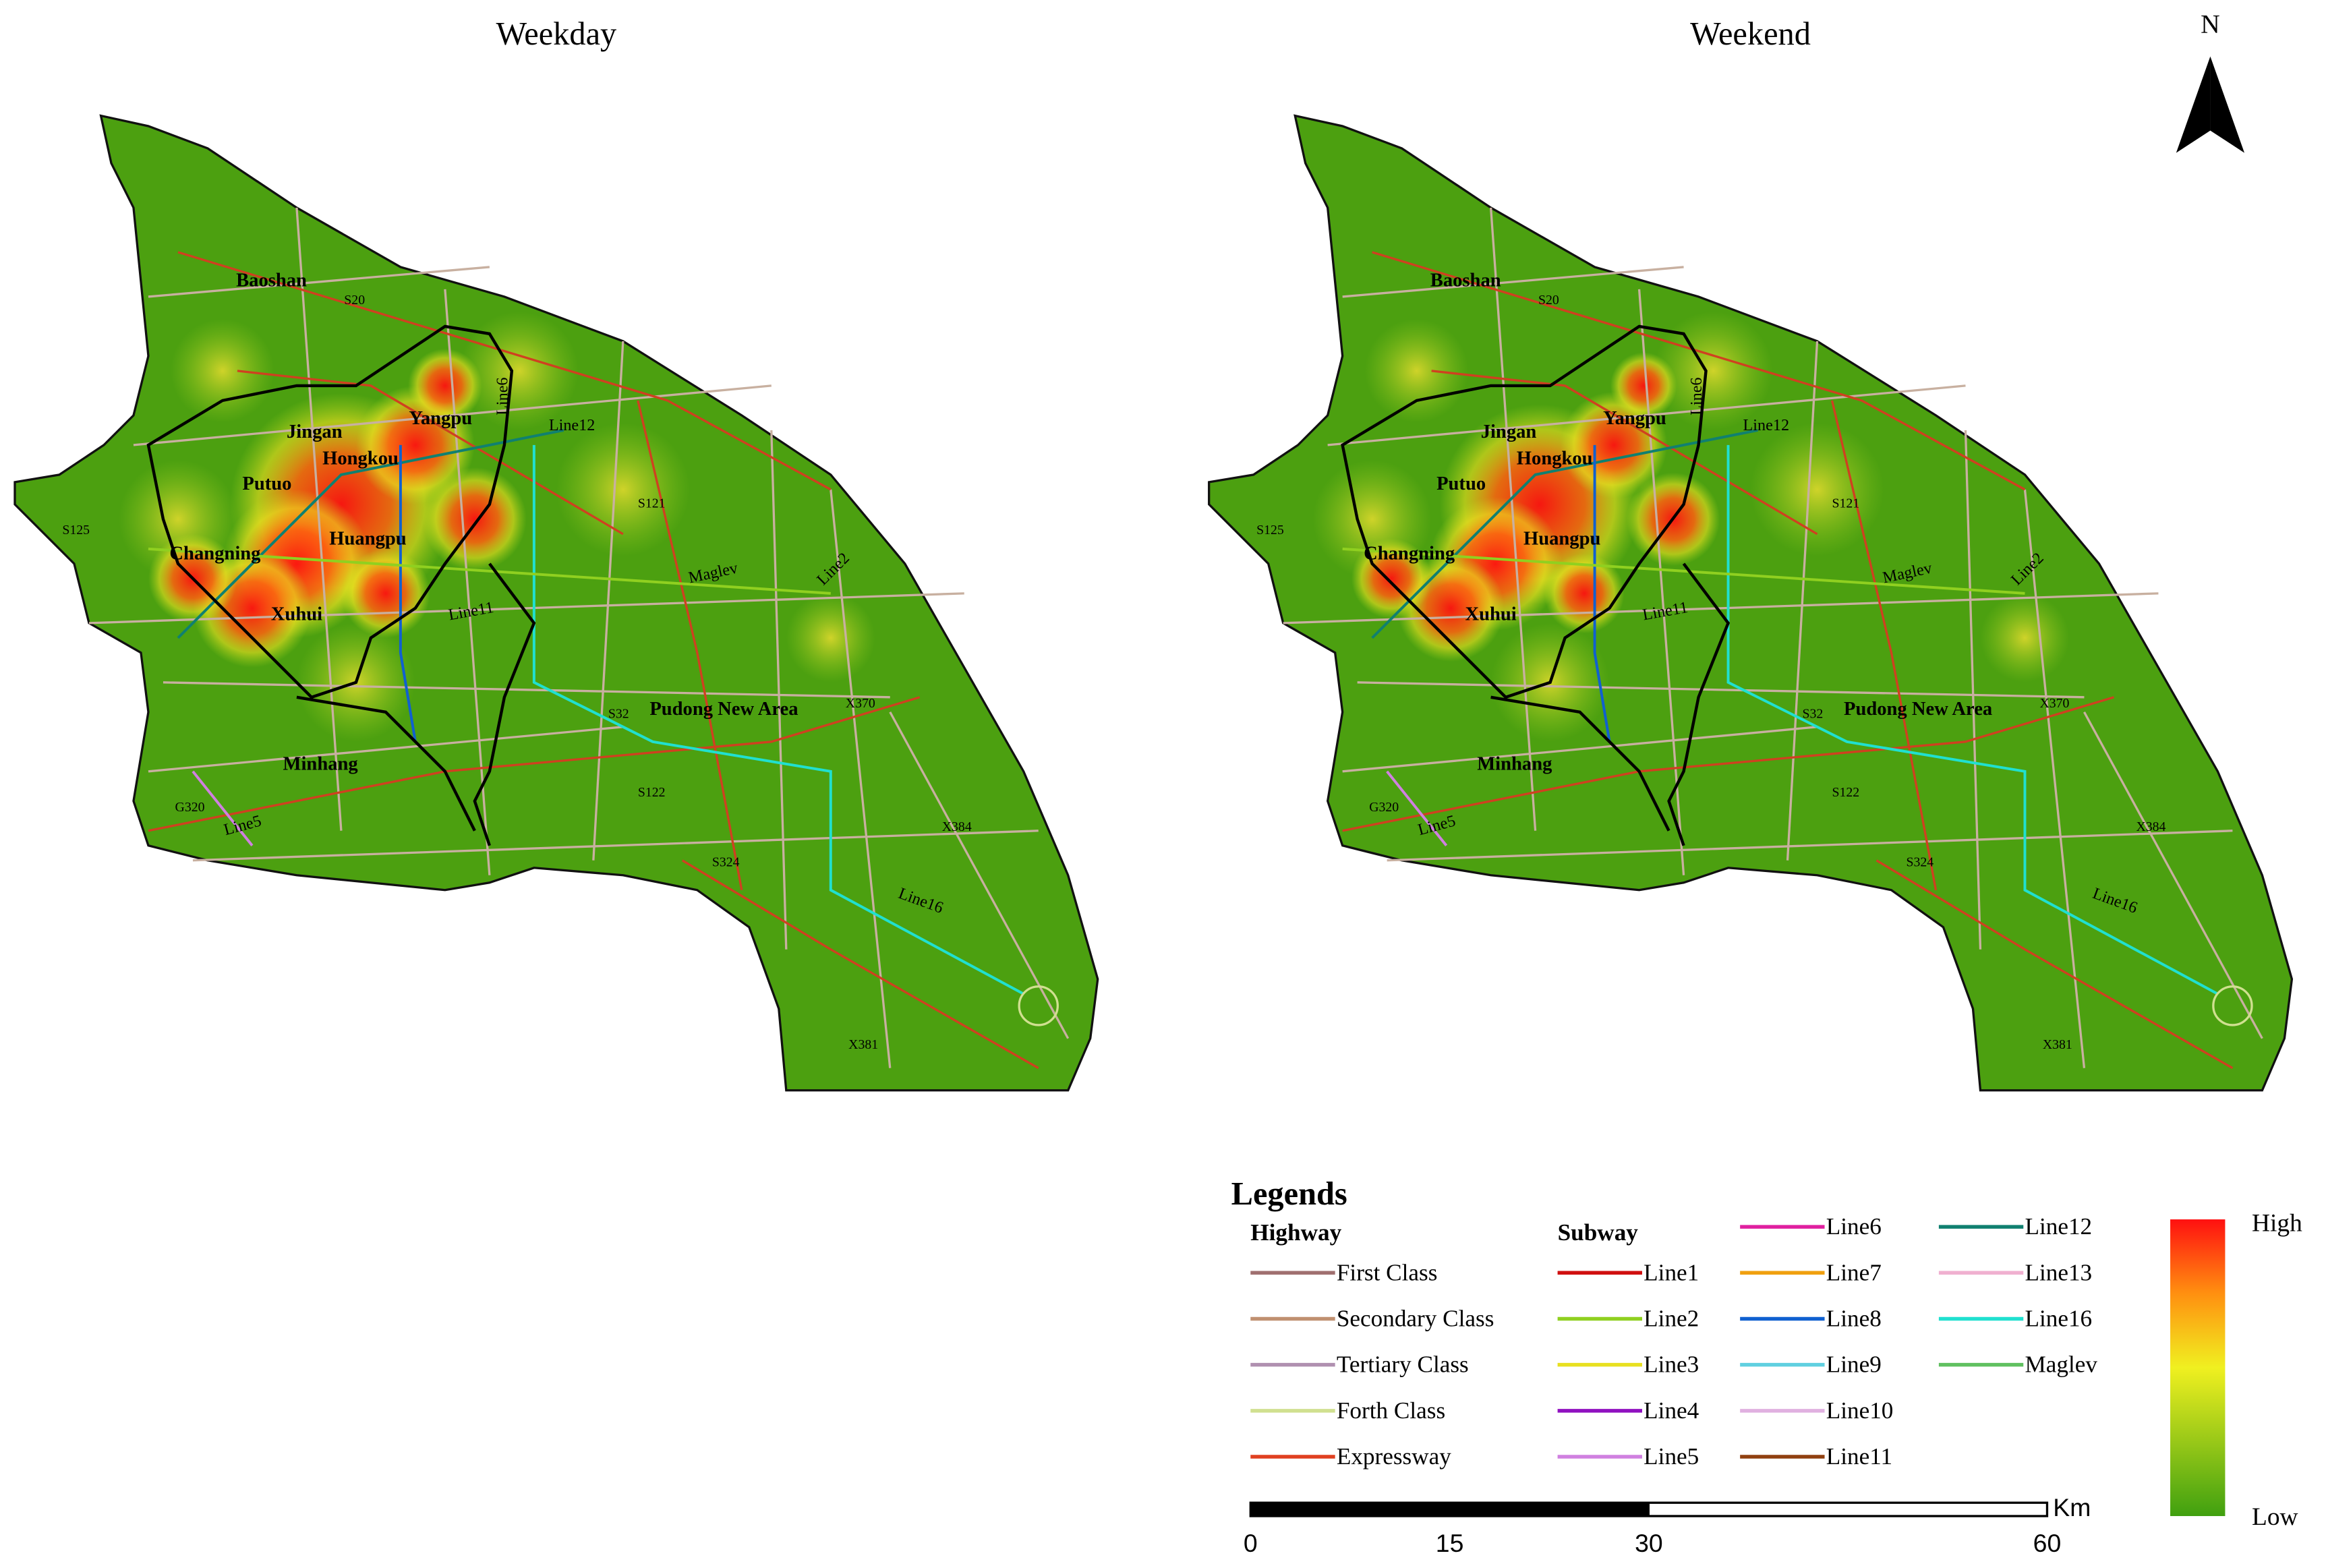  What do you see at coordinates (2275, 1517) in the screenshot?
I see `ramp-low: Low` at bounding box center [2275, 1517].